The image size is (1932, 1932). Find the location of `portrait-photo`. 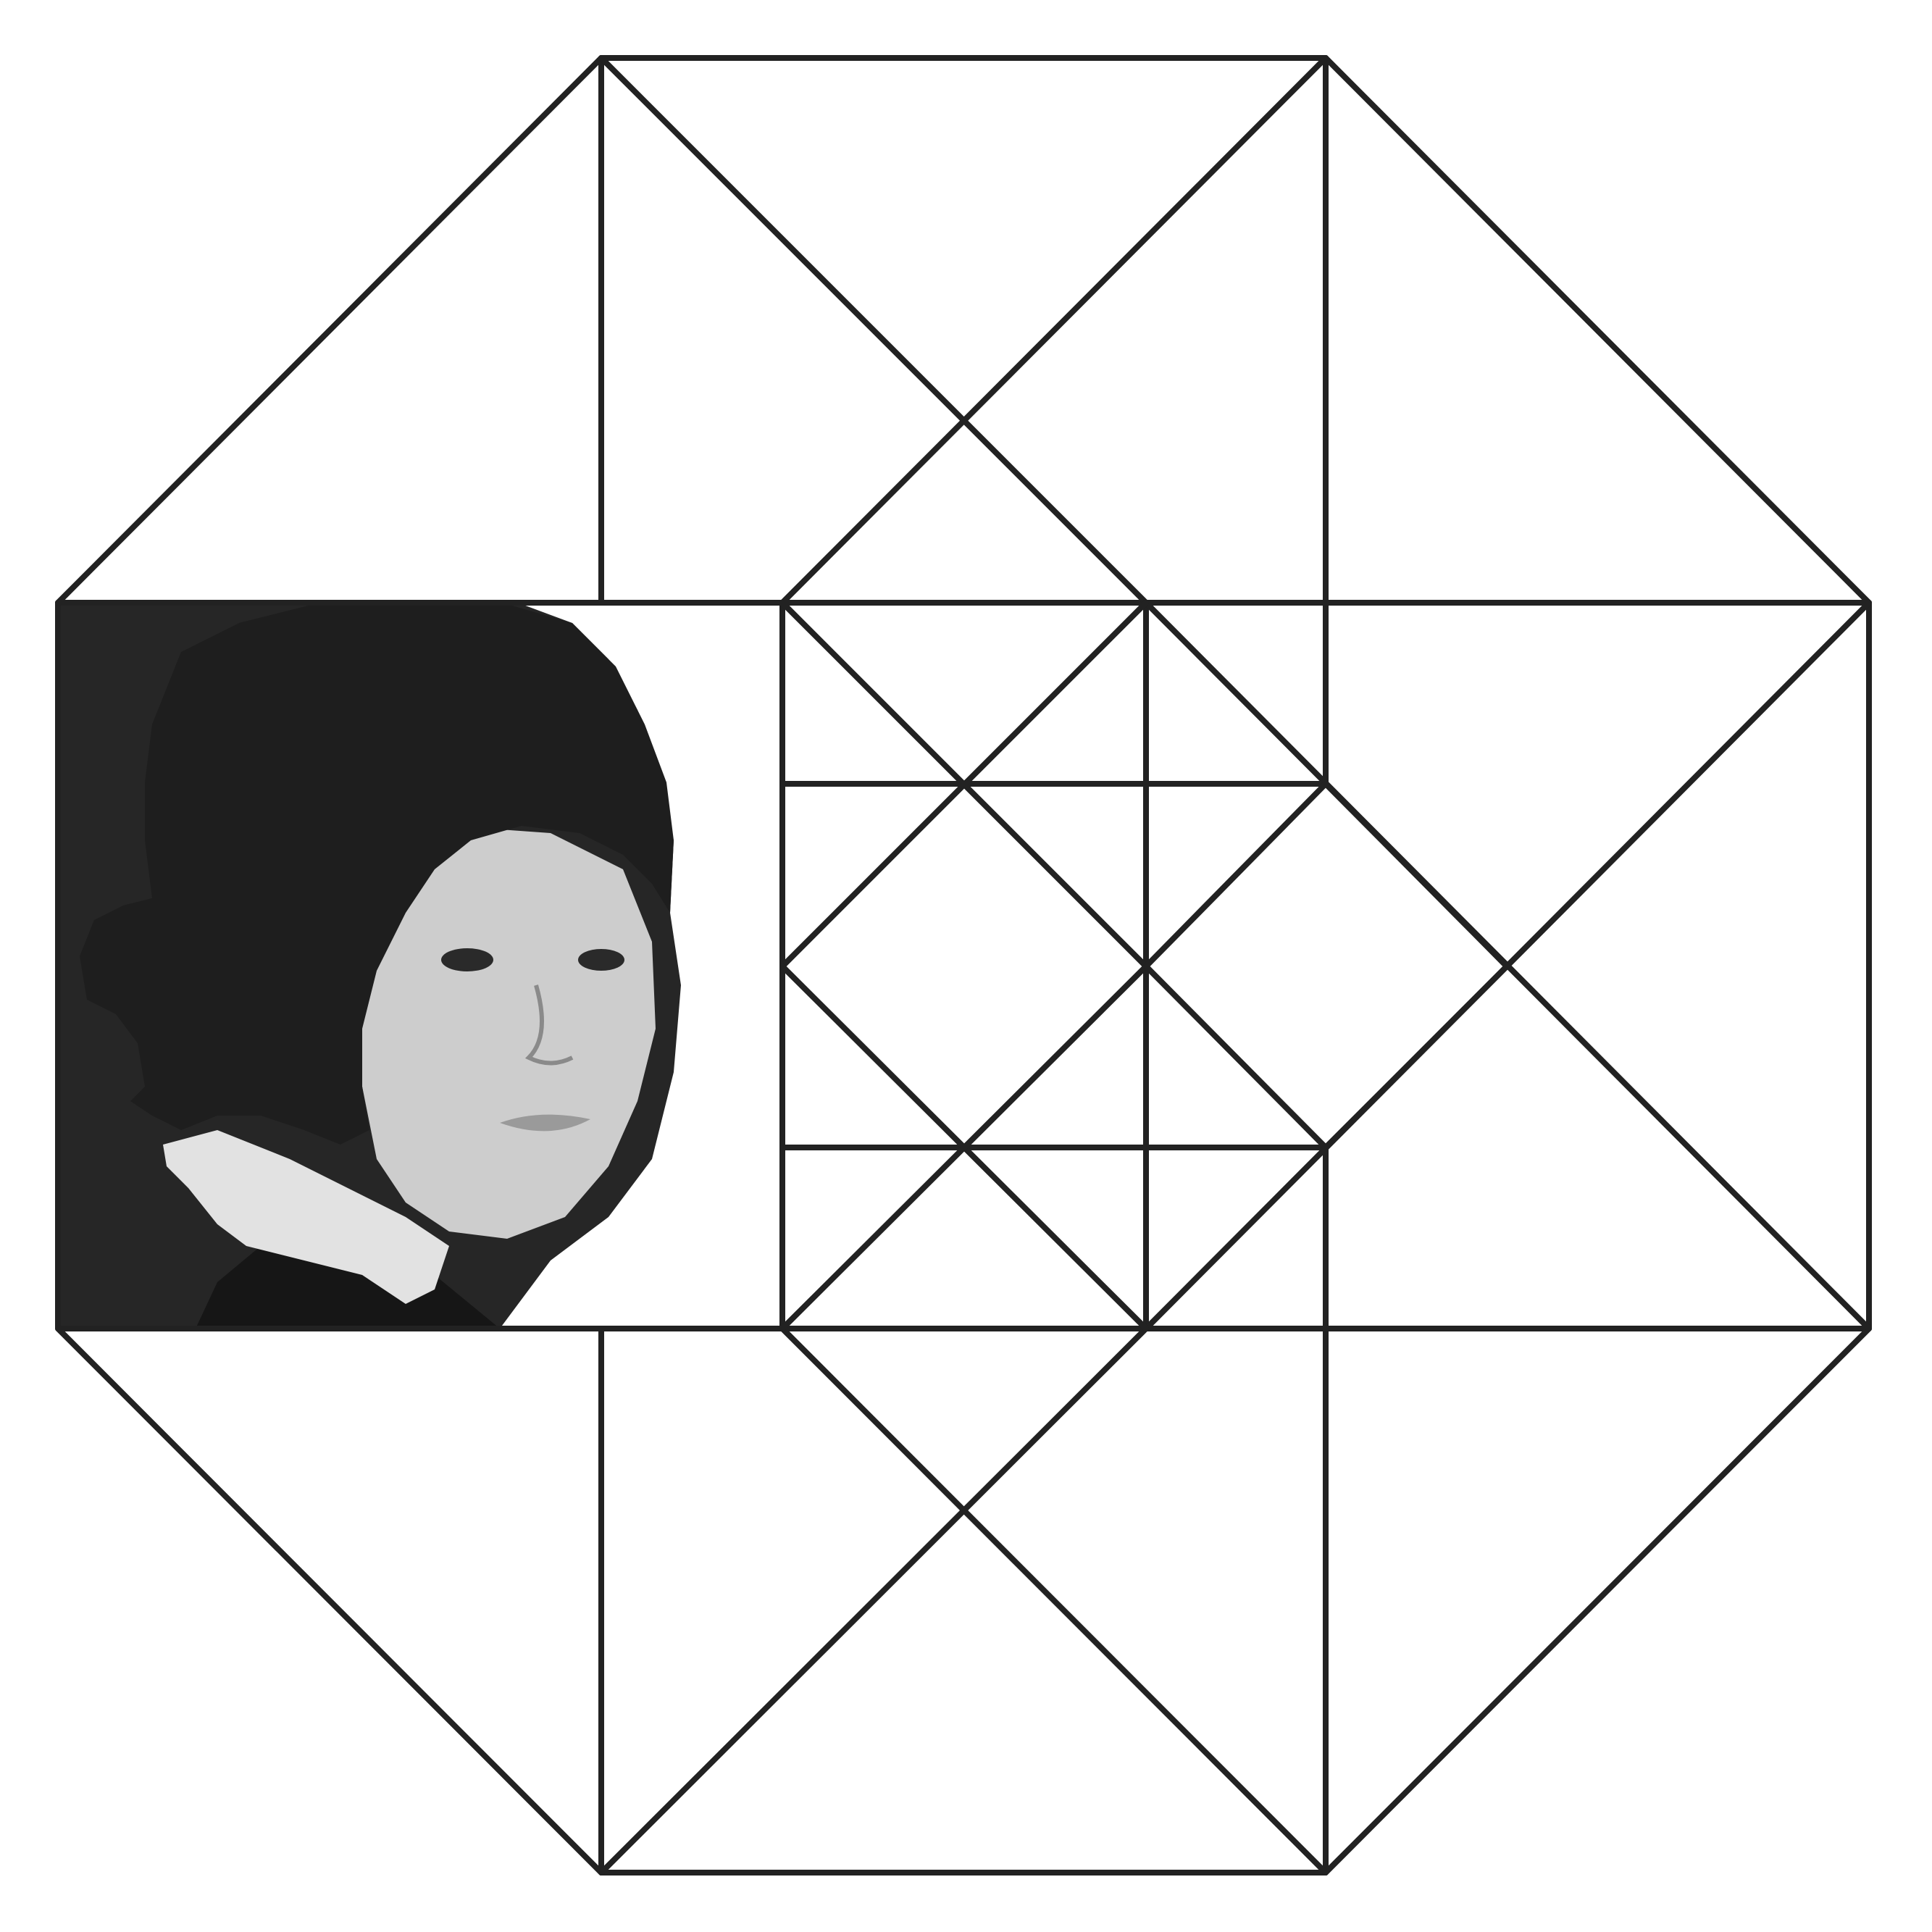

portrait-photo is located at coordinates (420, 966).